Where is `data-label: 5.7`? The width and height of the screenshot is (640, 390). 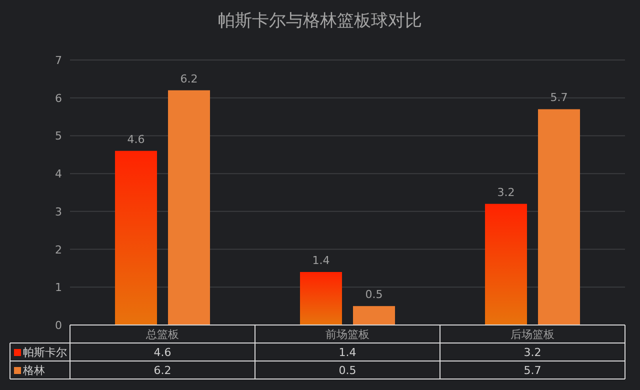
data-label: 5.7 is located at coordinates (559, 97).